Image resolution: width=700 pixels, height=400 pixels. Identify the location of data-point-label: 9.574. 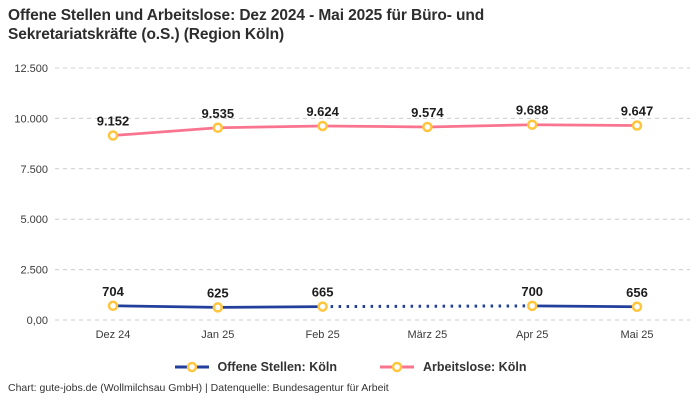
(427, 112).